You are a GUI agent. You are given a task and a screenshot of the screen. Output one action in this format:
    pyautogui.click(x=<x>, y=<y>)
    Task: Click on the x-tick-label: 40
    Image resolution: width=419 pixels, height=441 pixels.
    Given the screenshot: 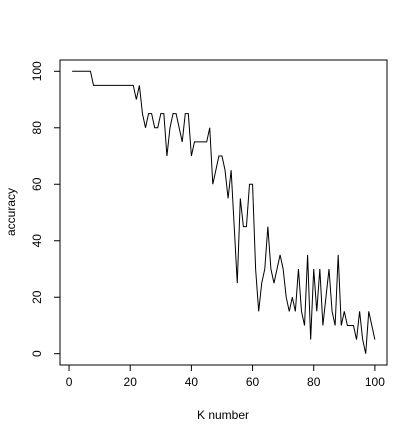 What is the action you would take?
    pyautogui.click(x=192, y=382)
    